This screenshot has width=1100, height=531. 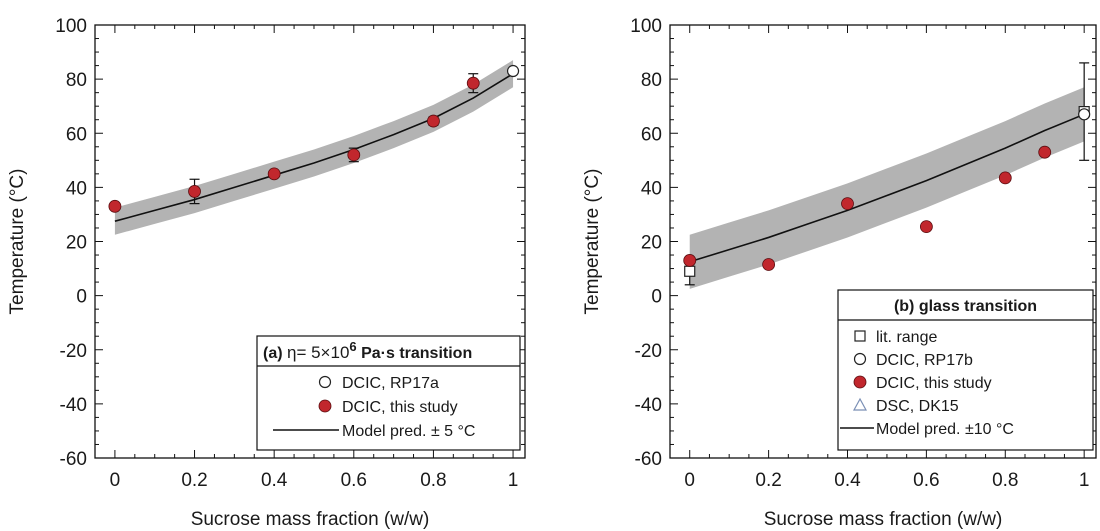 What do you see at coordinates (924, 360) in the screenshot?
I see `legend-entry-label: DCIC, RP17b` at bounding box center [924, 360].